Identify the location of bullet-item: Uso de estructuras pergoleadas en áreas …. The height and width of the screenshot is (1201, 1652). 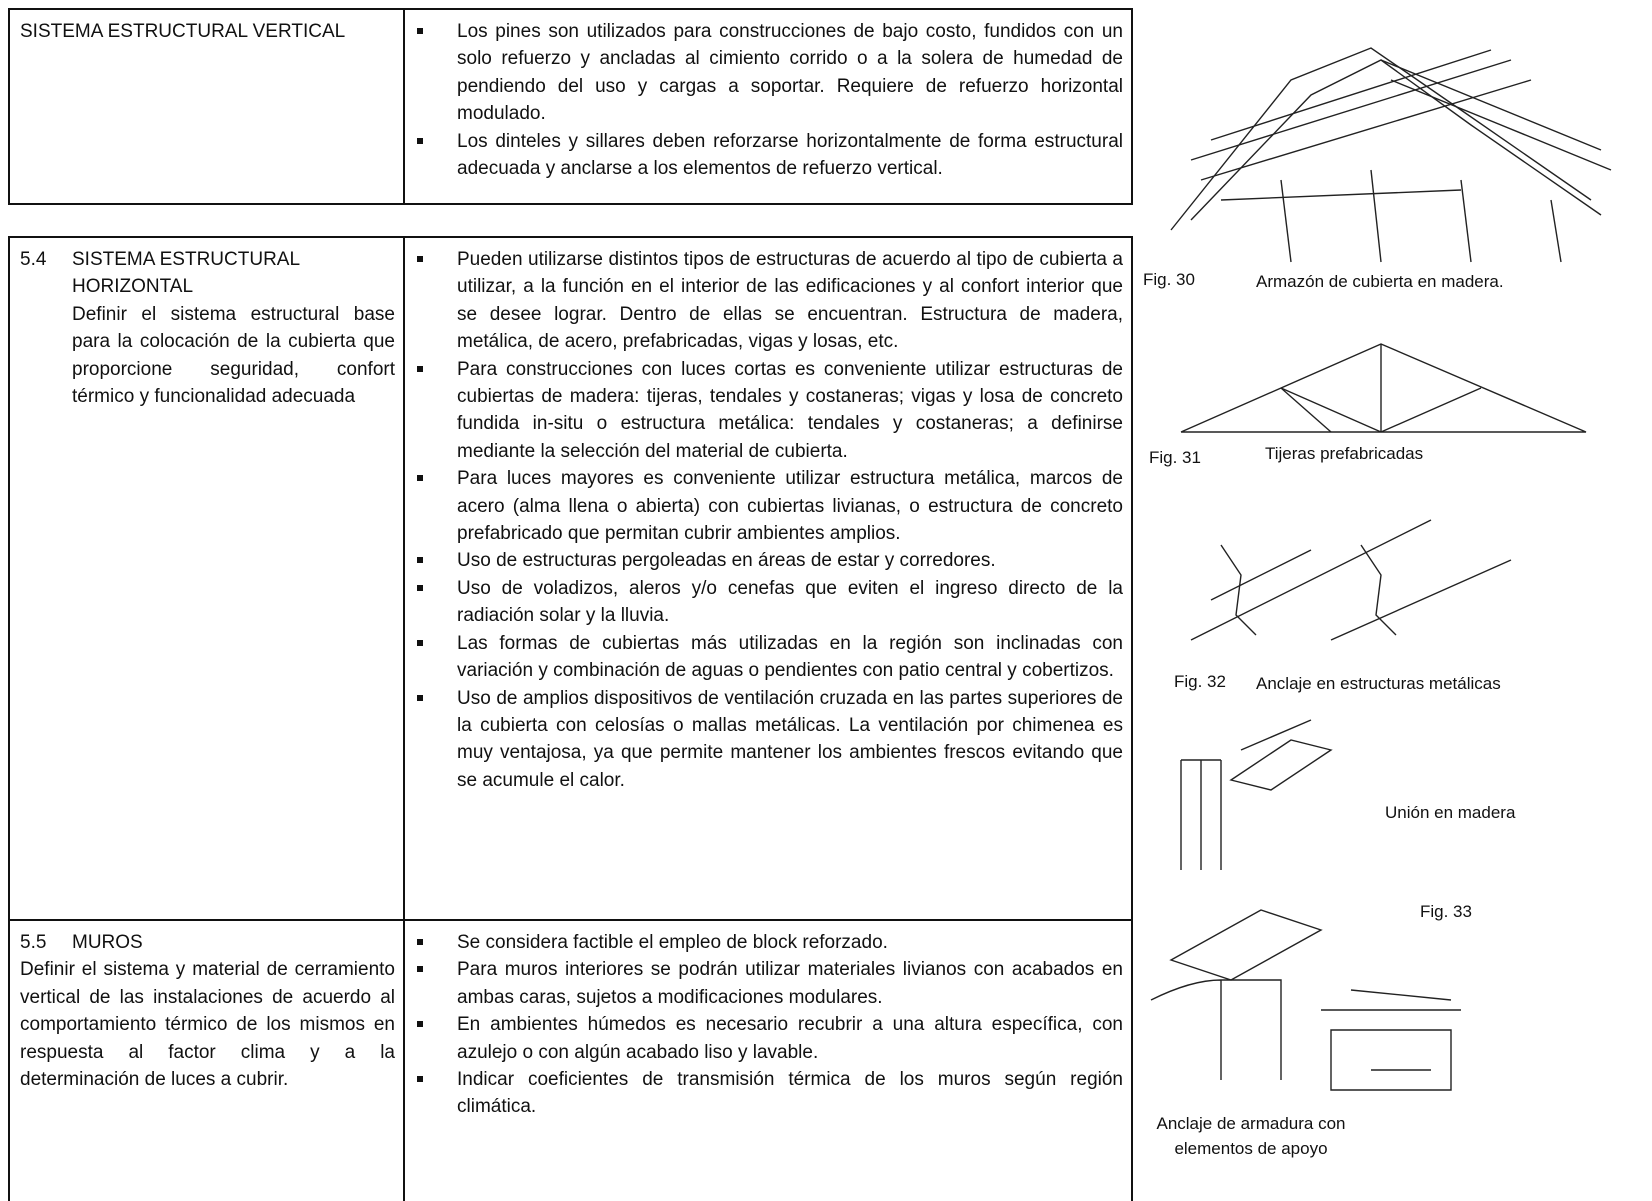
(768, 560).